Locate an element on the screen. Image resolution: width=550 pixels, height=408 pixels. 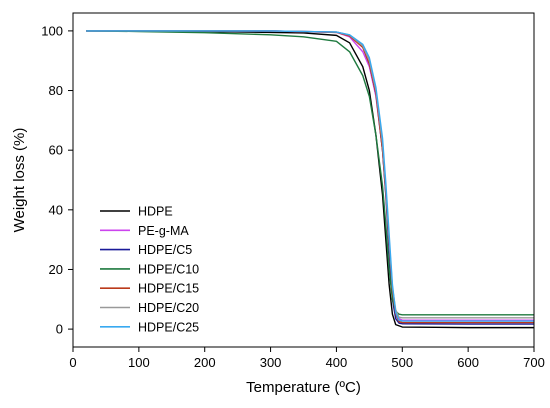
x-tick-label: 100 is located at coordinates (139, 362).